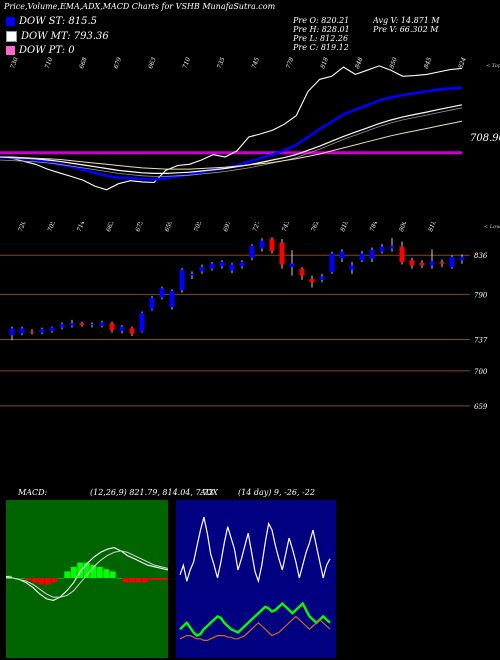 The image size is (500, 660). I want to click on top-value-label: 848, so click(359, 62).